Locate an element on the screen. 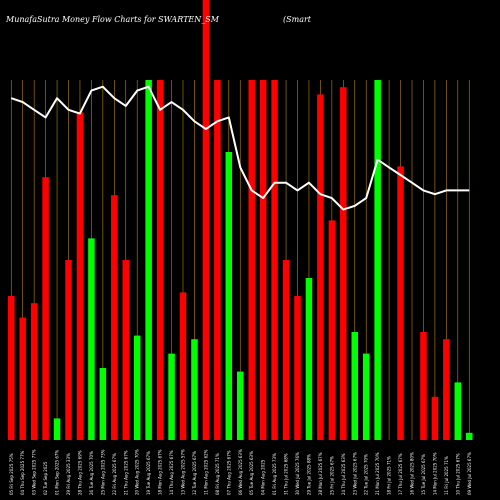 This screenshot has width=500, height=500. x-tick-label: 04 Thu Sep 2025 77% is located at coordinates (22, 473).